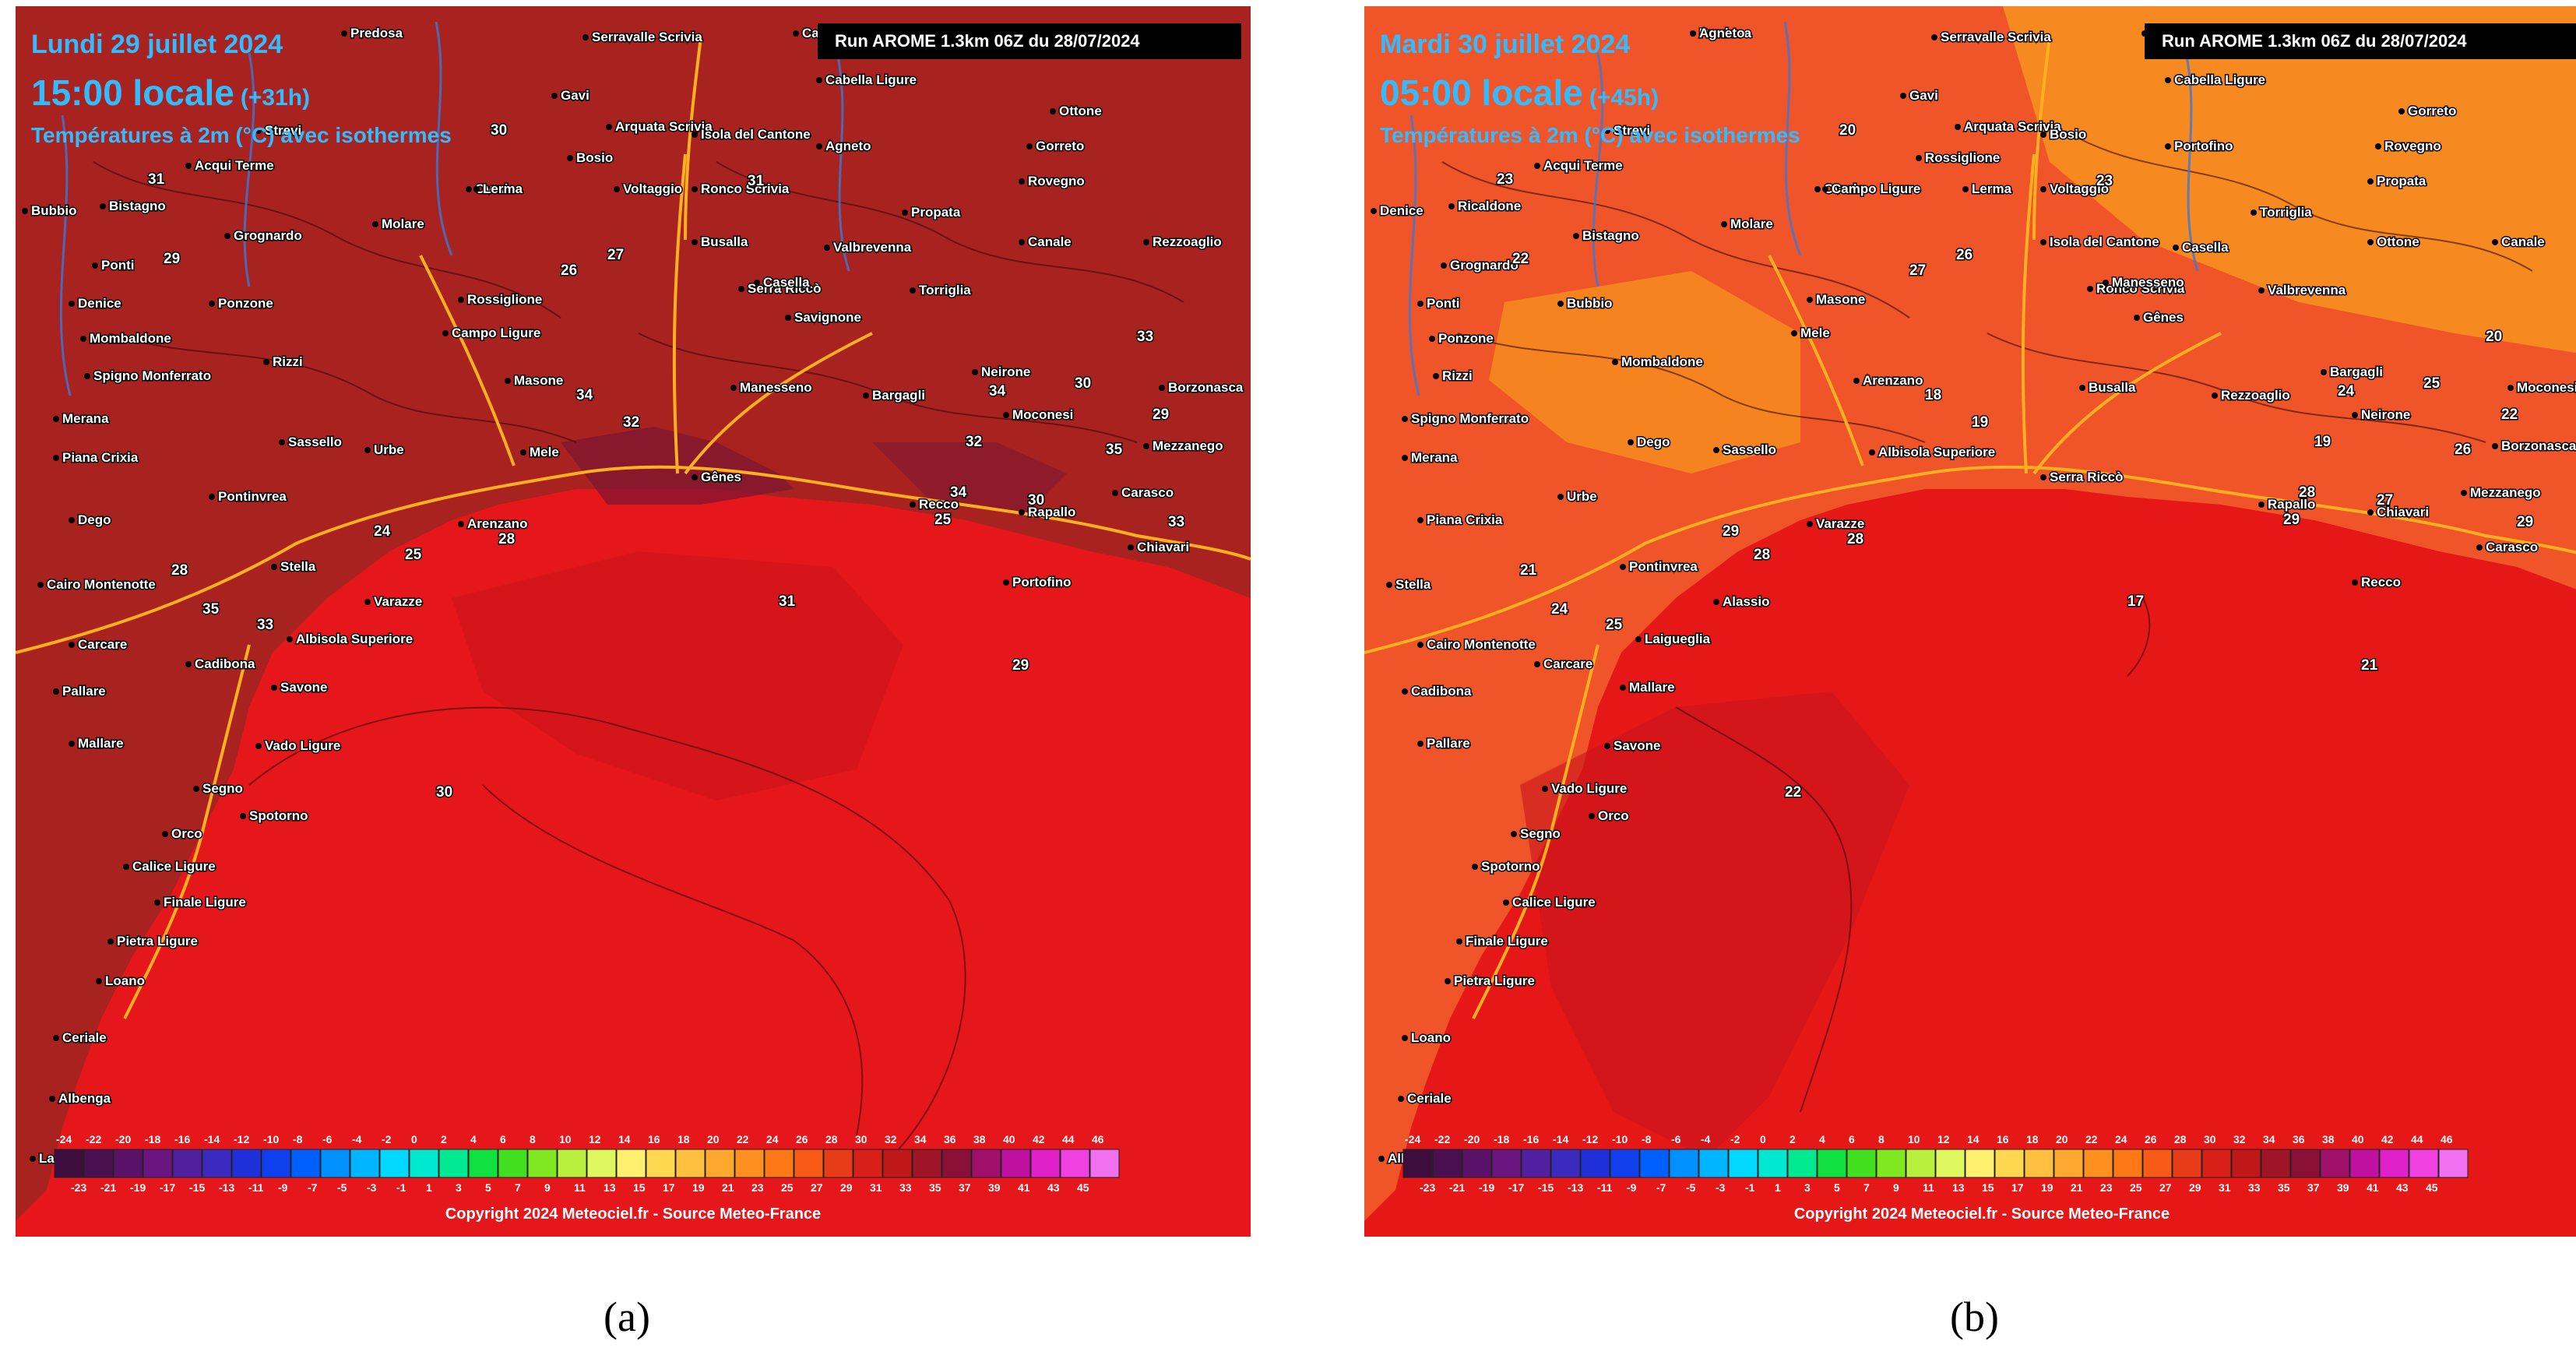 This screenshot has width=2576, height=1362. What do you see at coordinates (101, 584) in the screenshot?
I see `place-label: Cairo Montenotte` at bounding box center [101, 584].